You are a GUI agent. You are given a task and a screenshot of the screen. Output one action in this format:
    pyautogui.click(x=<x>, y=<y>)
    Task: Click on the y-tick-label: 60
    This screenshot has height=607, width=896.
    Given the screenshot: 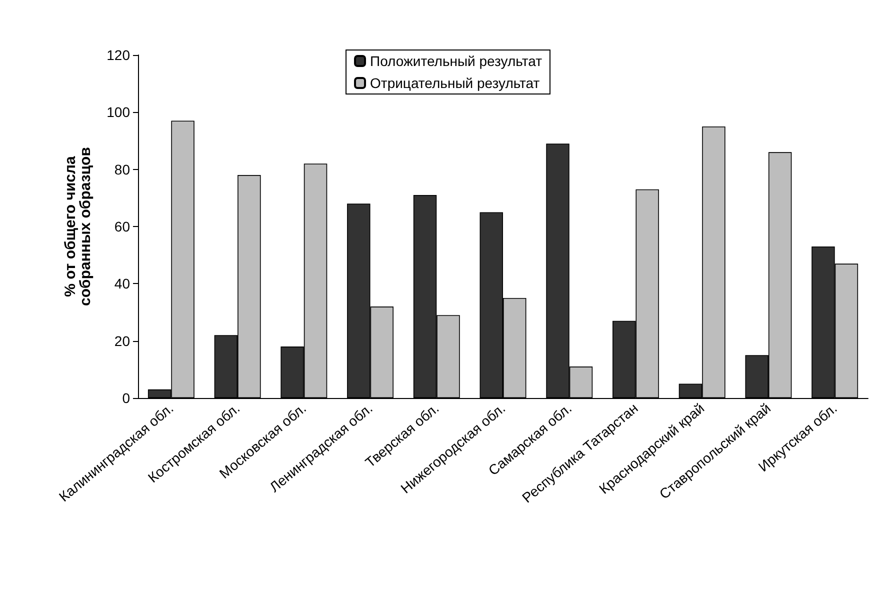 What is the action you would take?
    pyautogui.click(x=122, y=226)
    